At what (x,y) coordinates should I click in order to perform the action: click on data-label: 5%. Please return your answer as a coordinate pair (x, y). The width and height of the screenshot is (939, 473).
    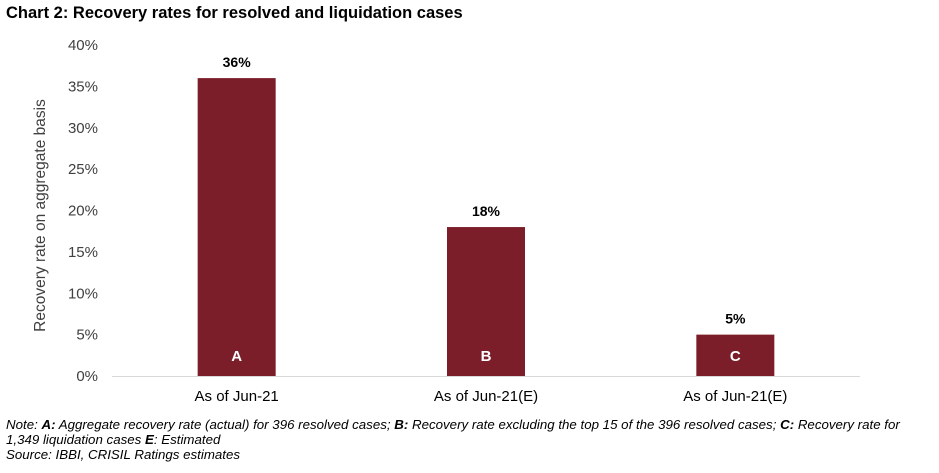
    Looking at the image, I should click on (735, 319).